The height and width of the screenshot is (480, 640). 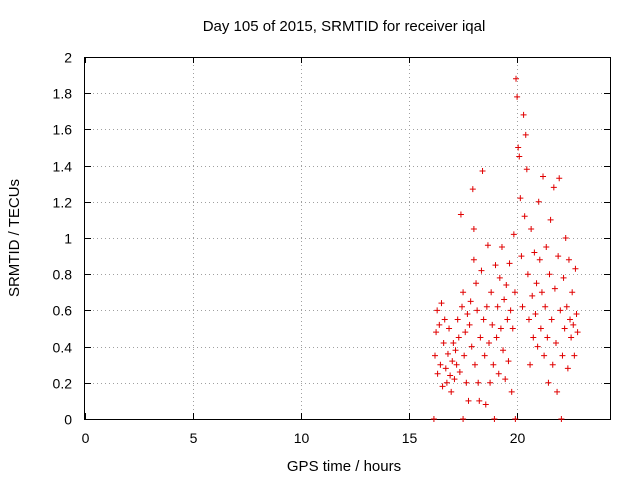 I want to click on y-axis-label: SRMTID / TECUs, so click(x=14, y=238).